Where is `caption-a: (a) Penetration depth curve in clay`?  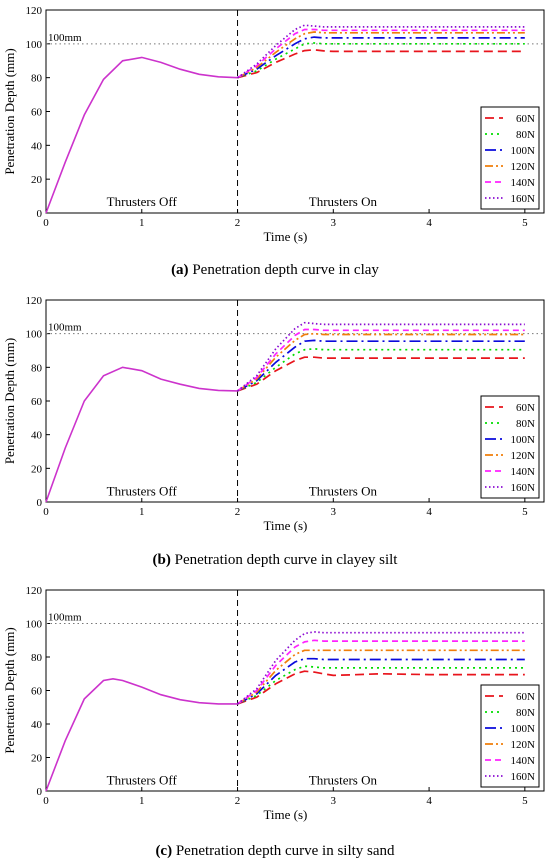 caption-a: (a) Penetration depth curve in clay is located at coordinates (275, 270).